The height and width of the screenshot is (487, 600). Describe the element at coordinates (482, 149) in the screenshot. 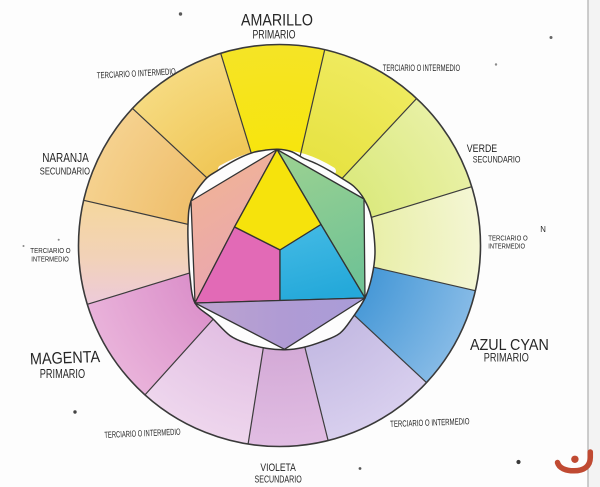

I see `svg-text: VERDE` at that location.